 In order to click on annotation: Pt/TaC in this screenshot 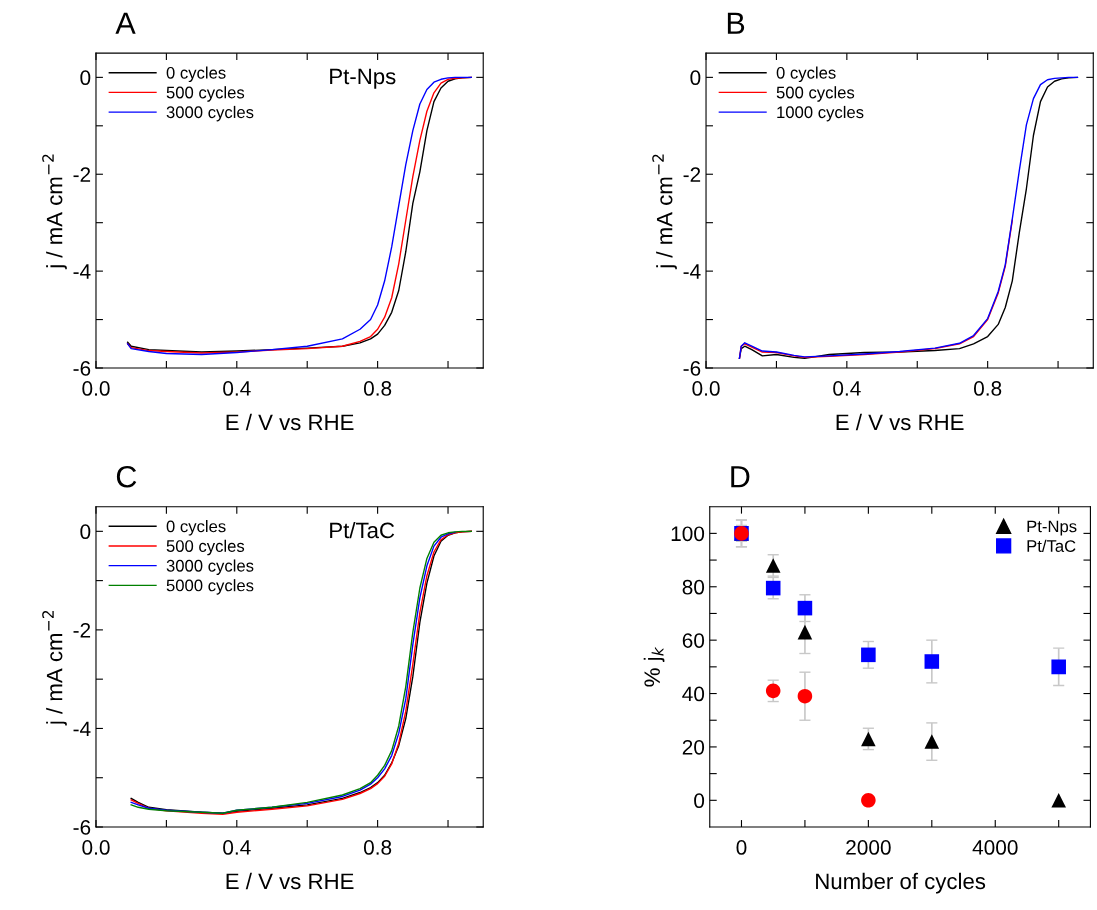, I will do `click(362, 530)`.